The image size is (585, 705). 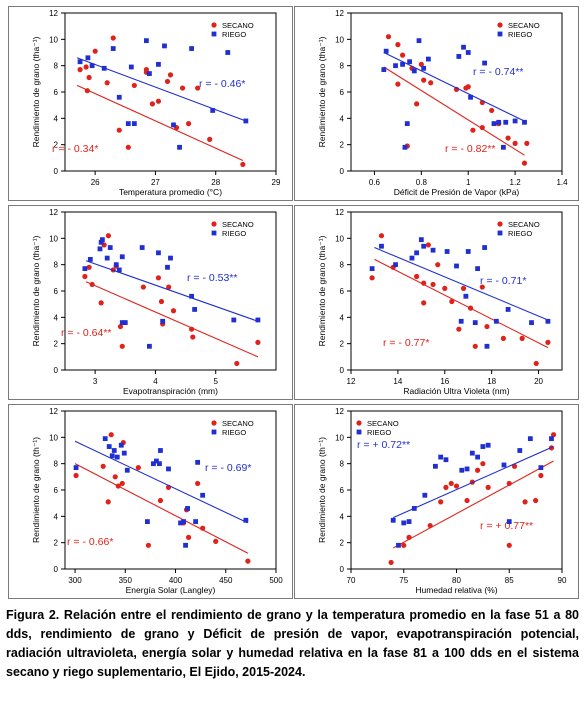 I want to click on x-tick-label: 12, so click(x=351, y=381).